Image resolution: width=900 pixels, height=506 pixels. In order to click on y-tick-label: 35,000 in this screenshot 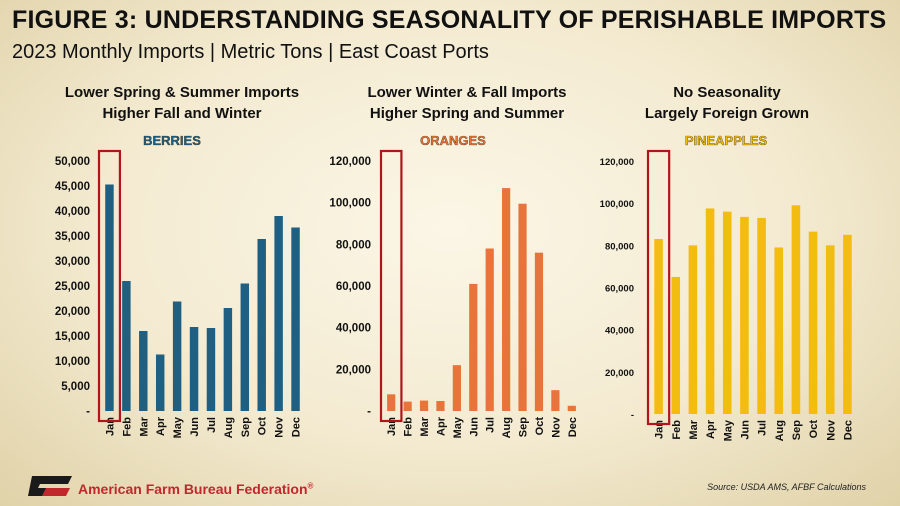, I will do `click(72, 237)`.